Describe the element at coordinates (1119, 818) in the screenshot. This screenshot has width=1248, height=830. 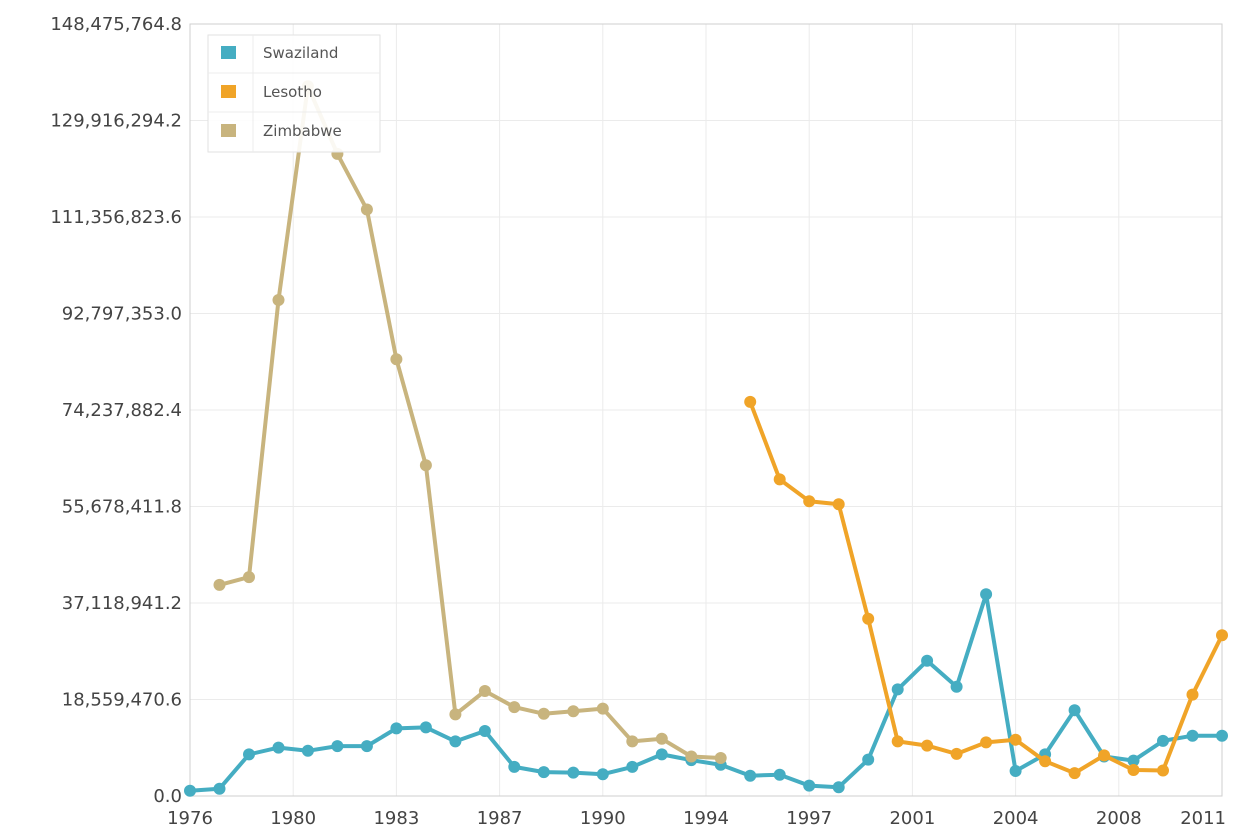
I see `x-tick-label: 2008` at that location.